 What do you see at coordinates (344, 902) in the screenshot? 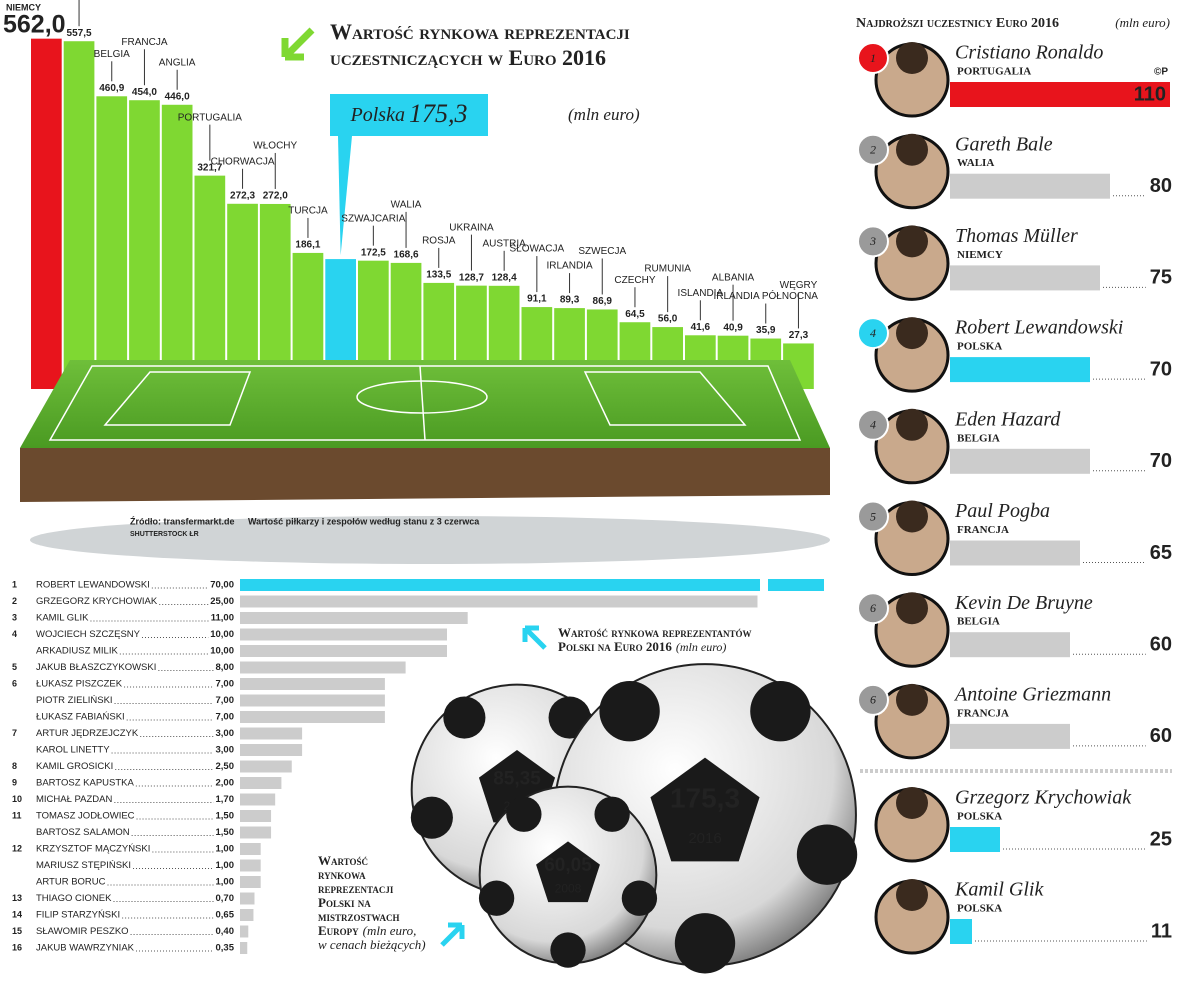
I see `chart-title-line: Polski na` at bounding box center [344, 902].